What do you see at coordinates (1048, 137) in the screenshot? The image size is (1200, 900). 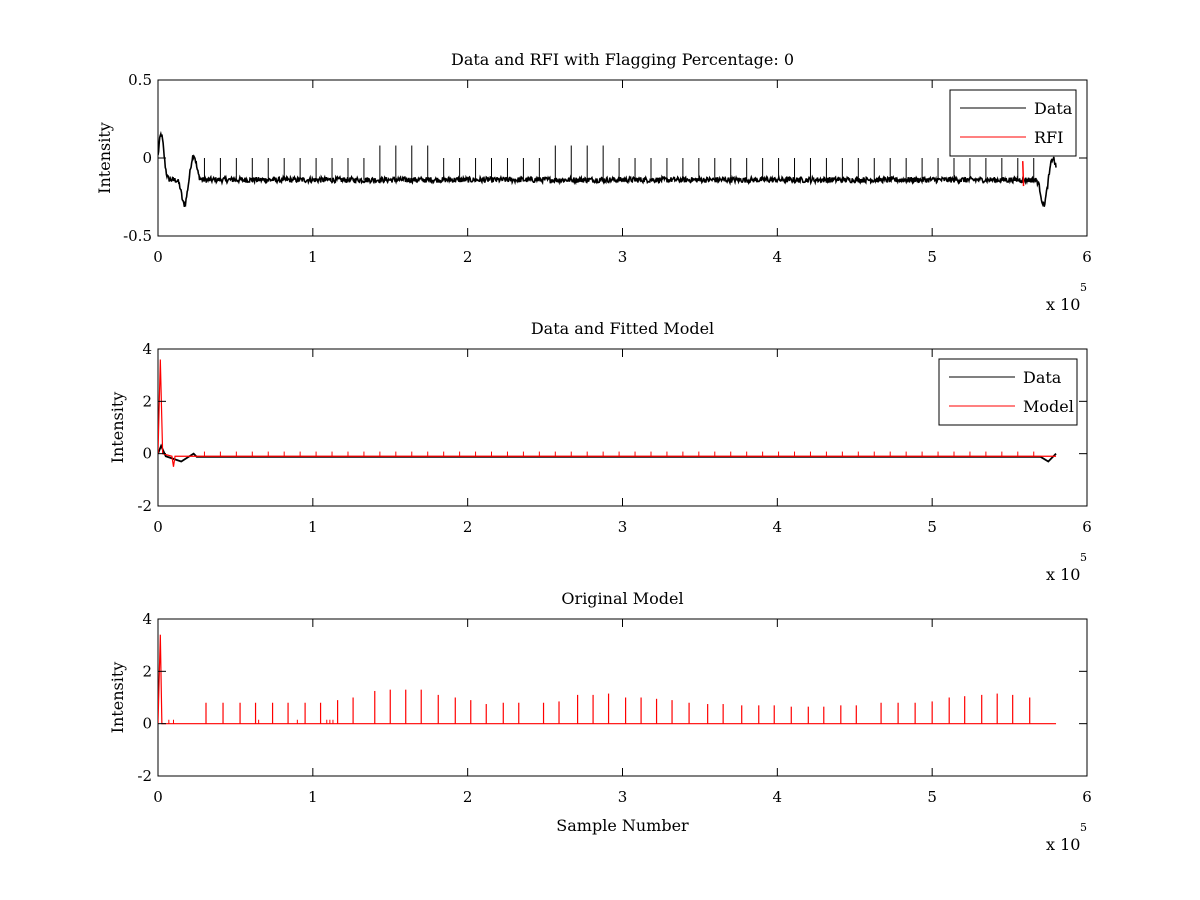 I see `legend-label-rfi: RFI` at bounding box center [1048, 137].